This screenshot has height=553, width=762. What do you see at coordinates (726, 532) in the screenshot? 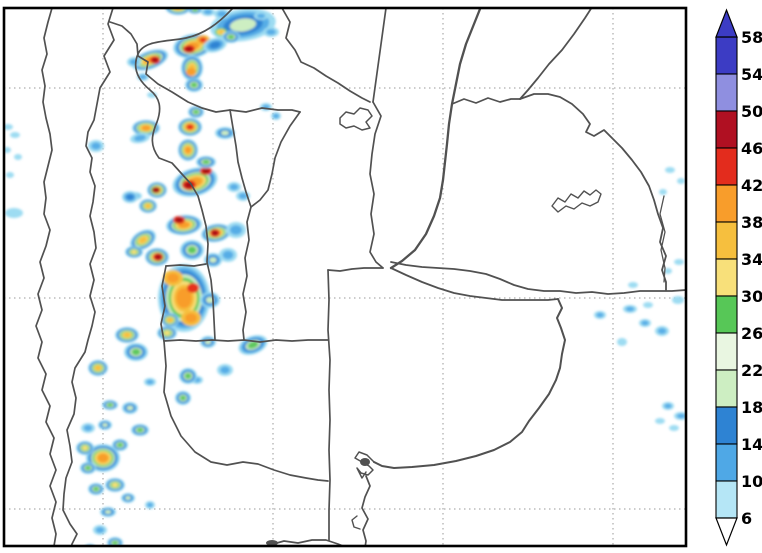
I see `colorbar-arrow-down` at bounding box center [726, 532].